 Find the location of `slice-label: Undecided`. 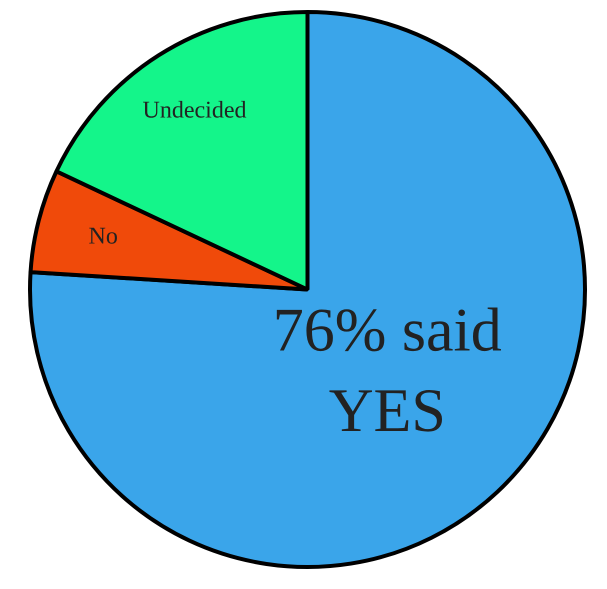

slice-label: Undecided is located at coordinates (194, 111).